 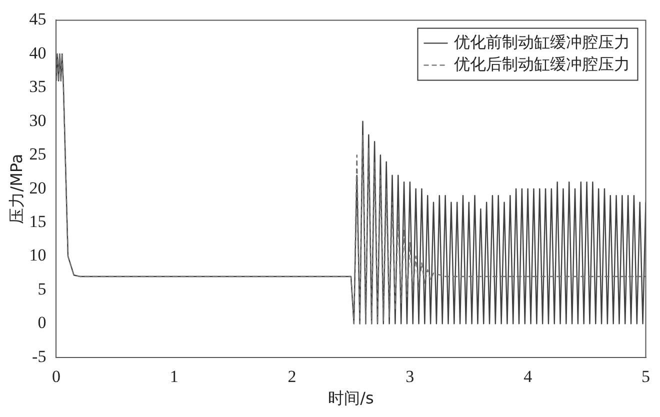 I want to click on x-tick-label: 0, so click(x=56, y=376).